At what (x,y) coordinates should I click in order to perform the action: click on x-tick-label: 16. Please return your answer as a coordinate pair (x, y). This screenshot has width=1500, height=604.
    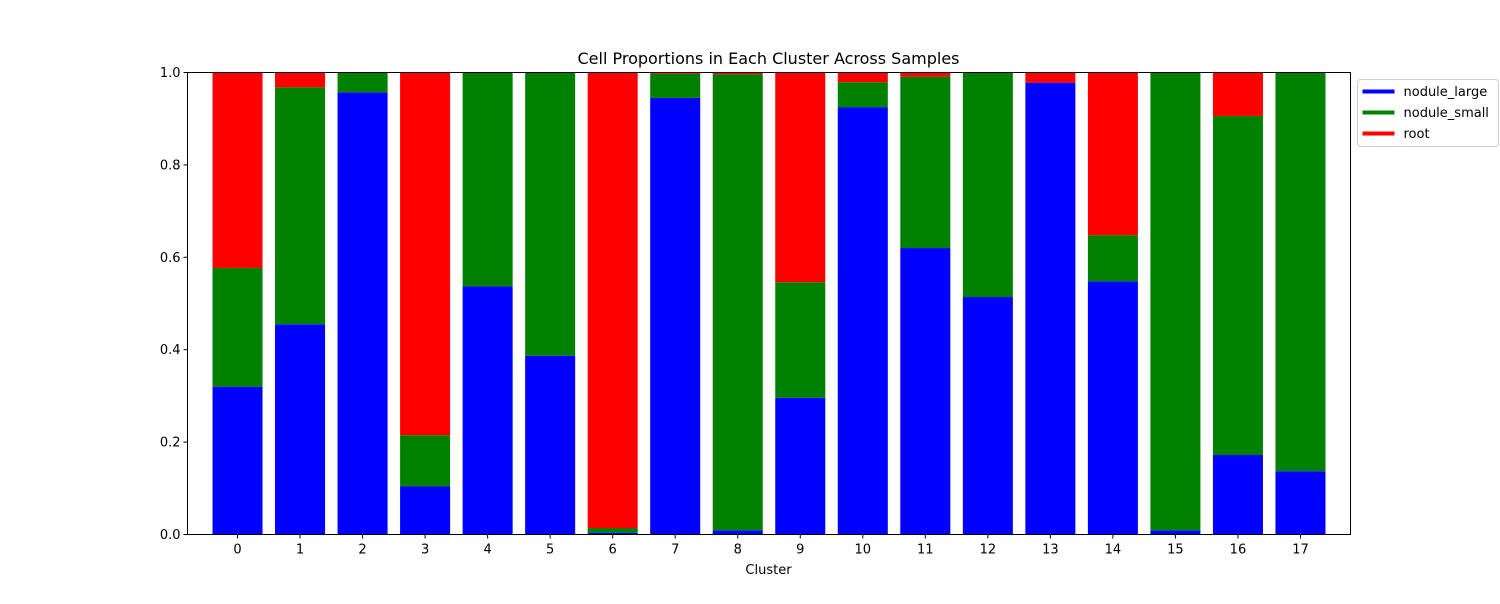
    Looking at the image, I should click on (1238, 550).